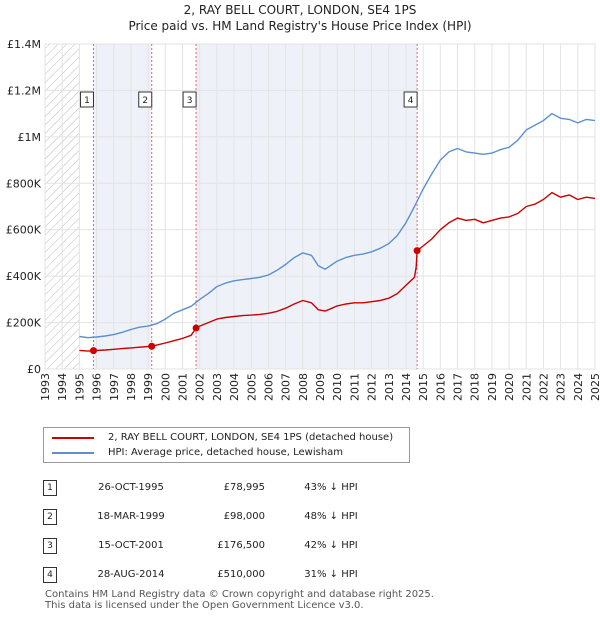 The height and width of the screenshot is (620, 600). I want to click on sale-3-label: 3, so click(190, 101).